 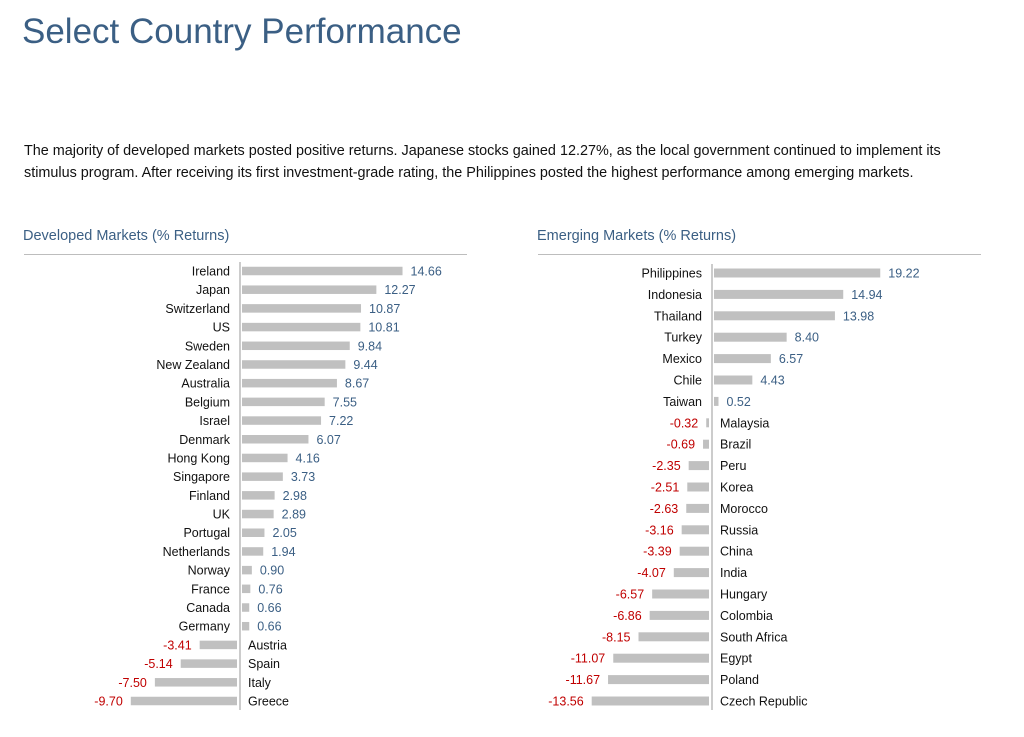 I want to click on emerging-value-label-turkey: 8.40, so click(x=807, y=338).